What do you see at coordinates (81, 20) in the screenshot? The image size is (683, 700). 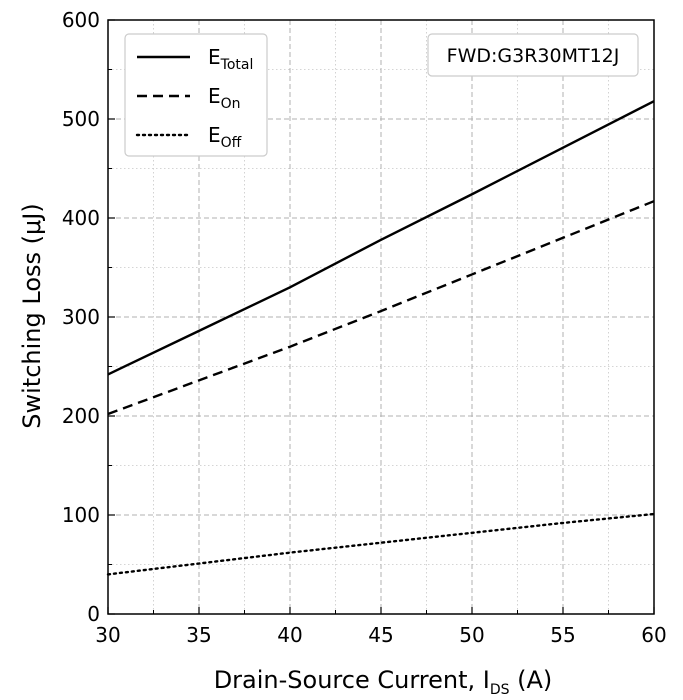 I see `y-tick-label: 600` at bounding box center [81, 20].